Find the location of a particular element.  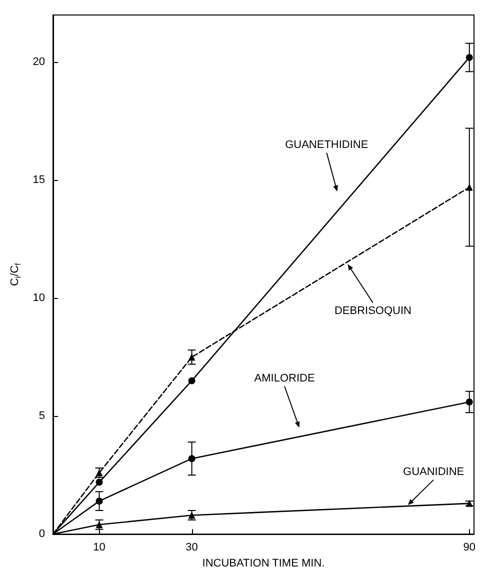

y-tick-label: 0 is located at coordinates (41, 534).